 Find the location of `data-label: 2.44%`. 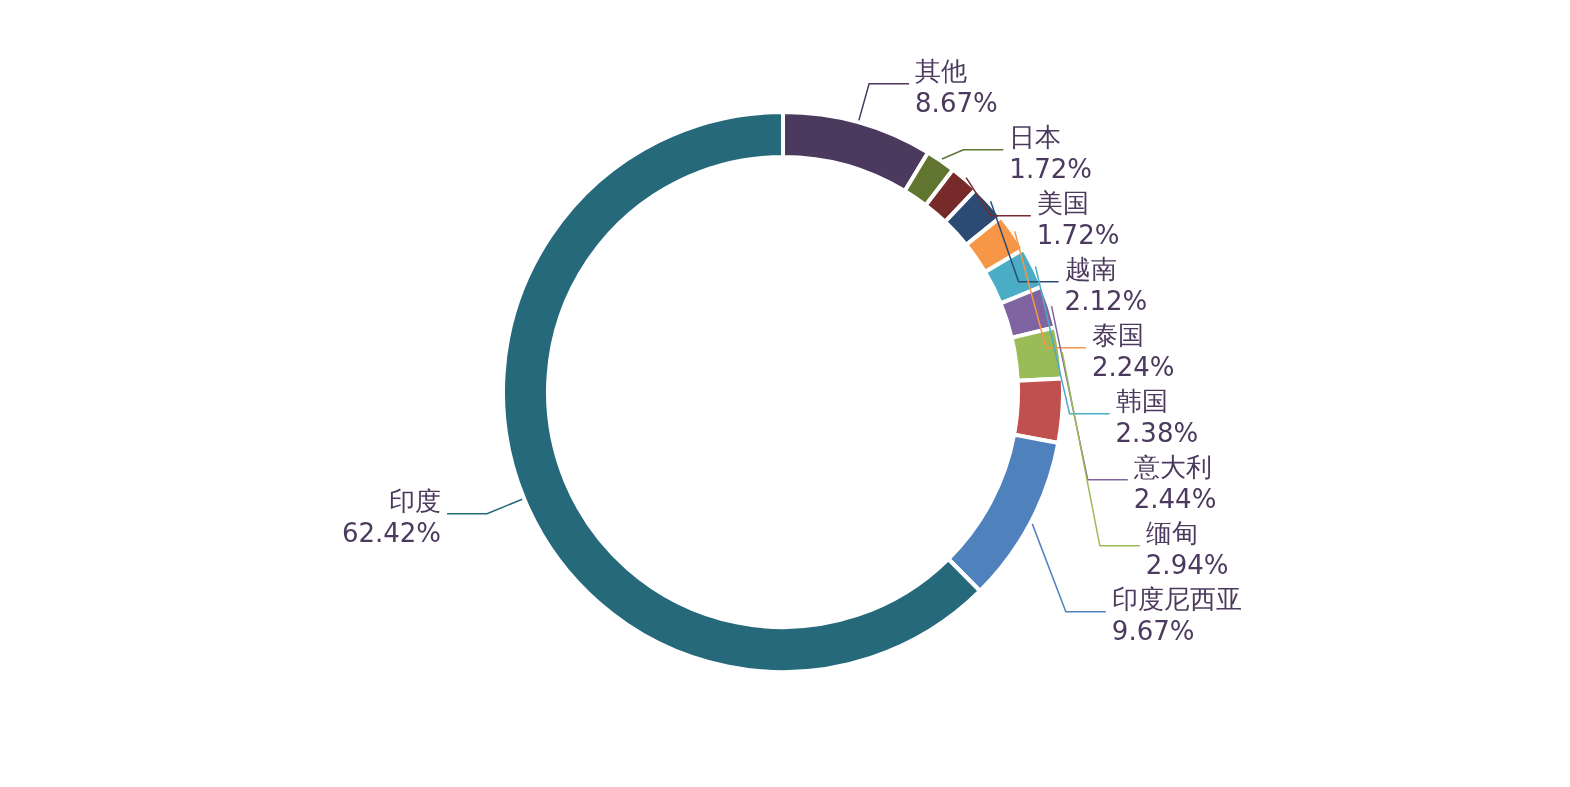

data-label: 2.44% is located at coordinates (1175, 498).